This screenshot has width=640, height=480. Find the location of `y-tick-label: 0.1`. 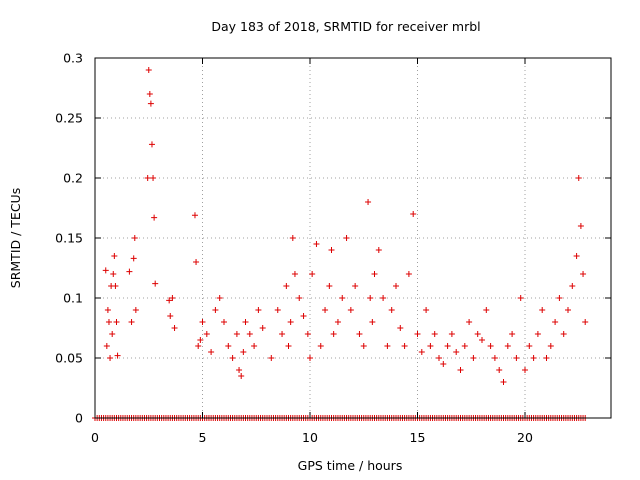

y-tick-label: 0.1 is located at coordinates (73, 298).